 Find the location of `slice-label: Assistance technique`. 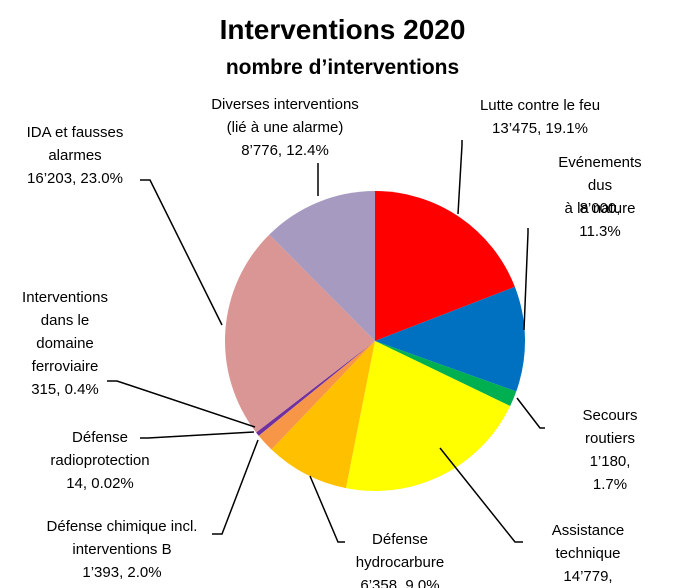

slice-label: Assistance technique is located at coordinates (588, 542).